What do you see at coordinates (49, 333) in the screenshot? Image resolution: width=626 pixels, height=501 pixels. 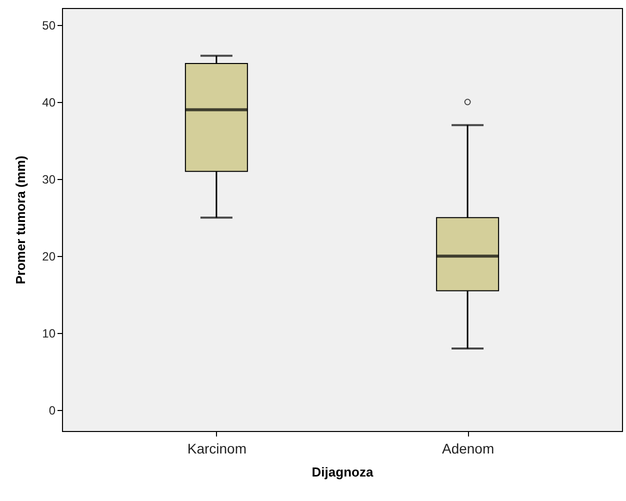 I see `y-tick-label: 10` at bounding box center [49, 333].